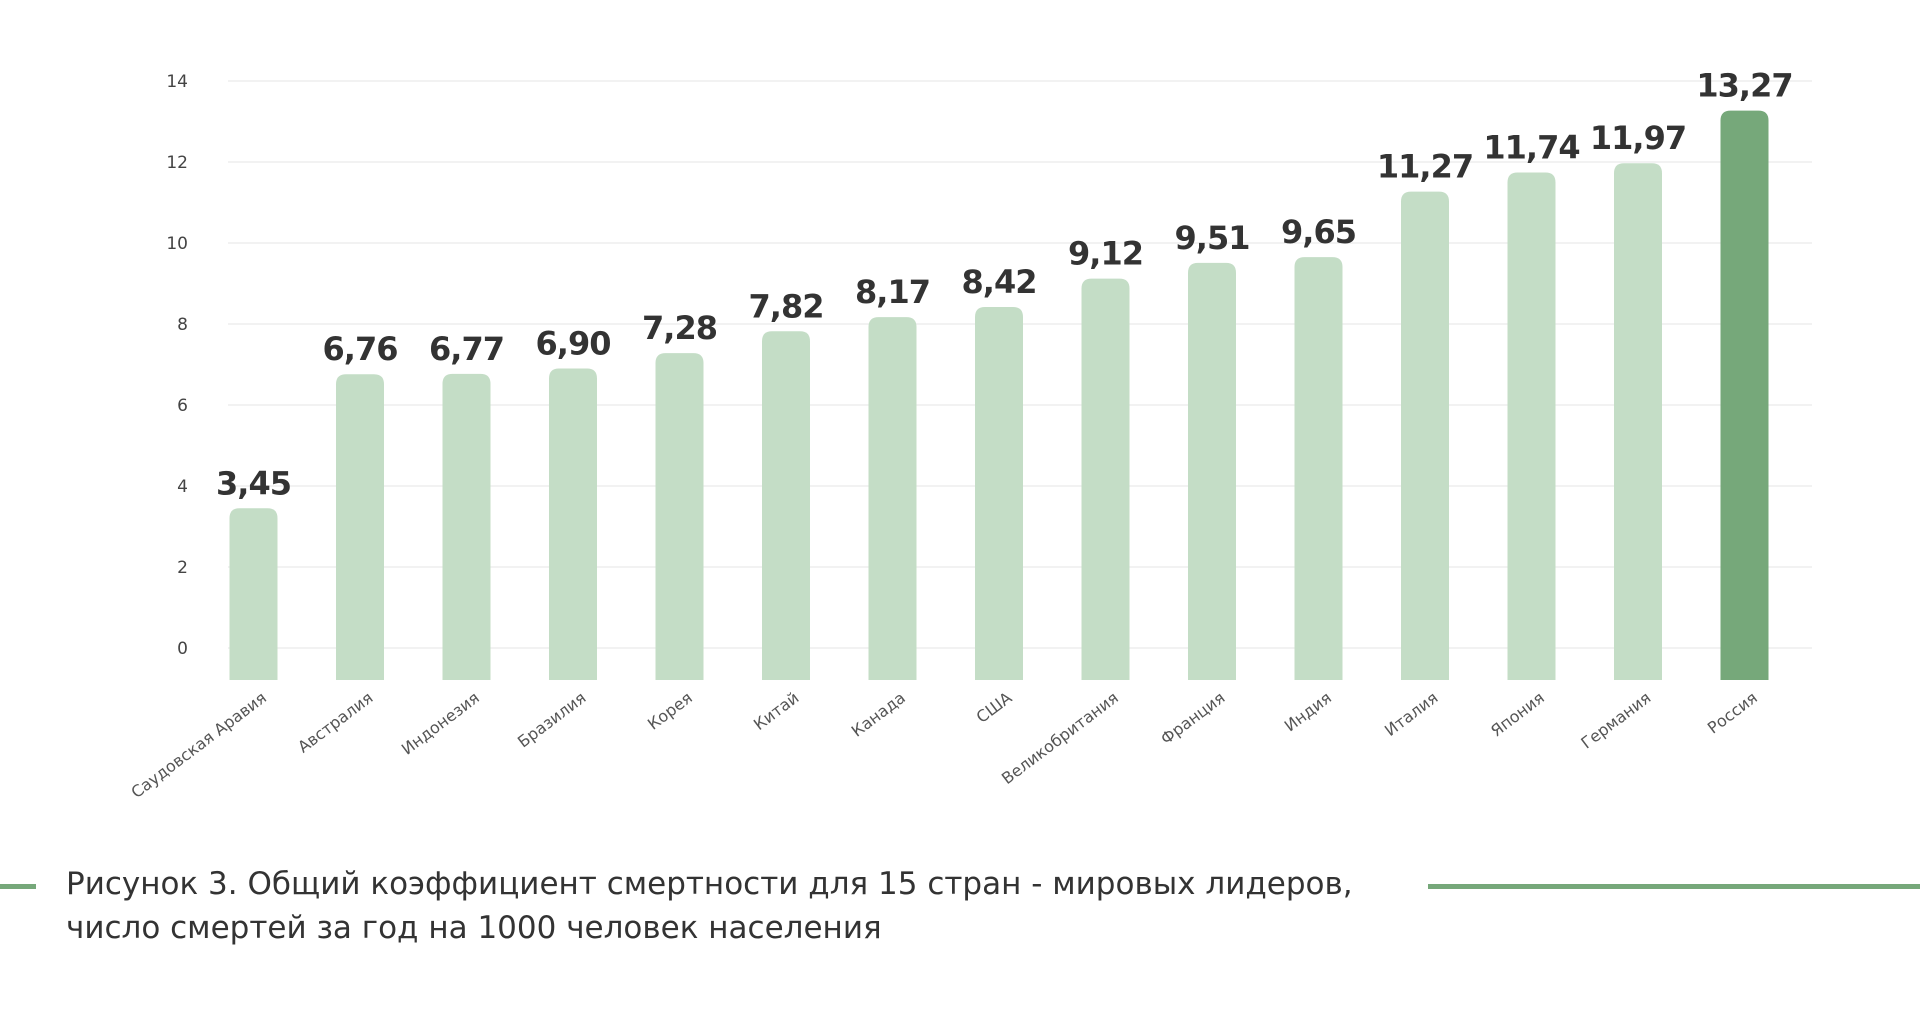  I want to click on data-label: 7,28, so click(679, 328).